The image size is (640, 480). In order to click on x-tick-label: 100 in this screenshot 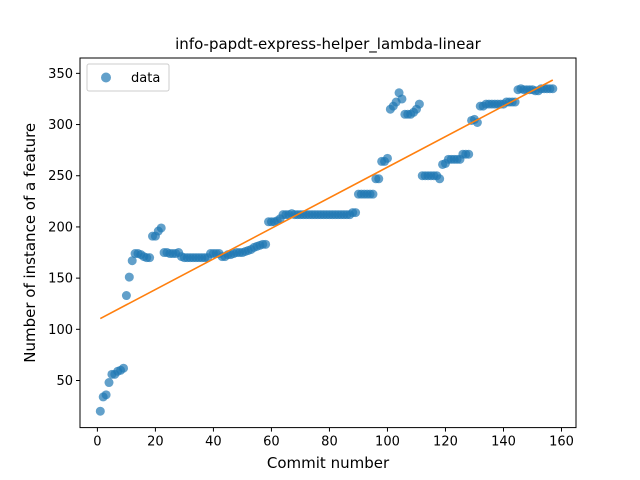, I will do `click(387, 442)`.